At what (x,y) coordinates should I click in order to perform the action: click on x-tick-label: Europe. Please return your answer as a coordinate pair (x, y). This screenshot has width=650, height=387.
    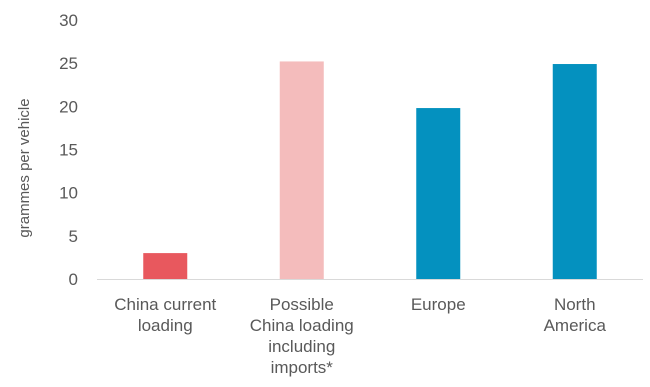
    Looking at the image, I should click on (438, 304).